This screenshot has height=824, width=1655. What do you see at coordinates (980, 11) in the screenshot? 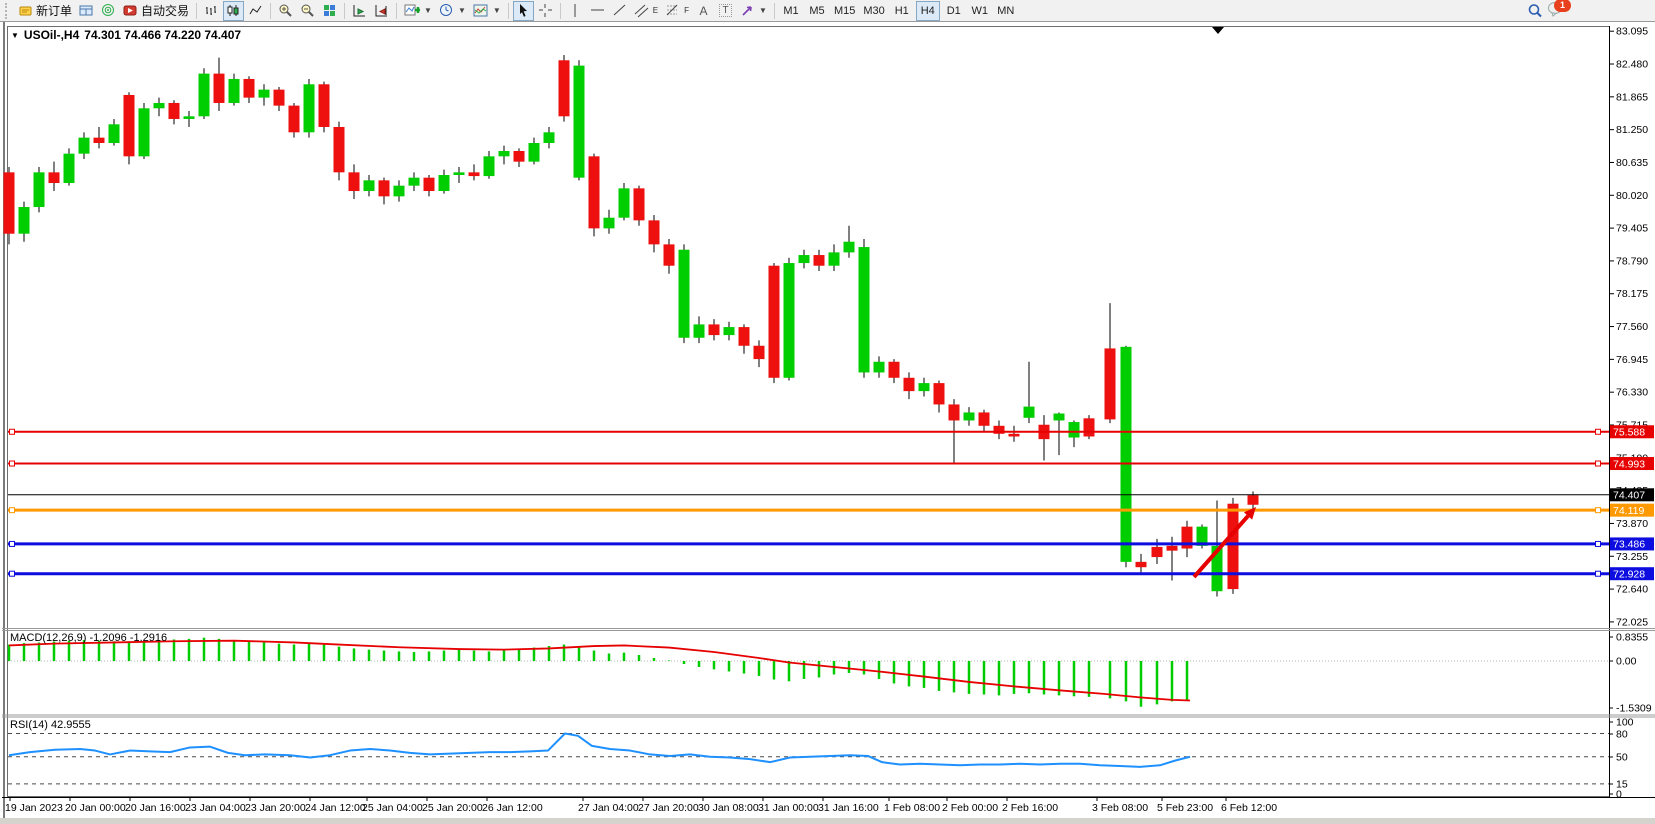
I see `timeframe-button-W1: W1` at bounding box center [980, 11].